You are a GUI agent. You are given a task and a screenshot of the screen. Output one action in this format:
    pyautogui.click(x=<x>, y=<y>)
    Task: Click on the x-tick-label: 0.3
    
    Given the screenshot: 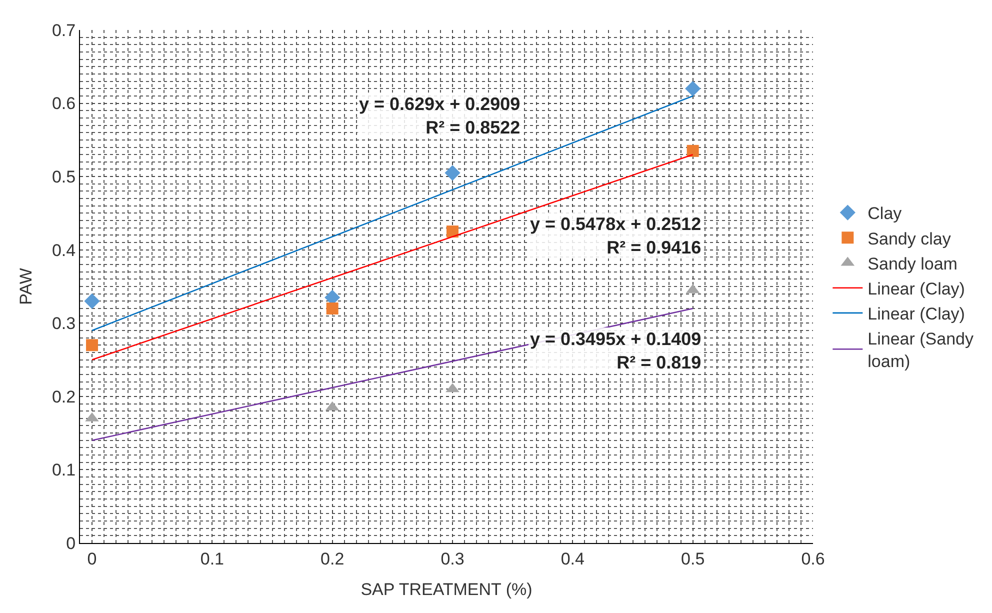 What is the action you would take?
    pyautogui.click(x=452, y=558)
    